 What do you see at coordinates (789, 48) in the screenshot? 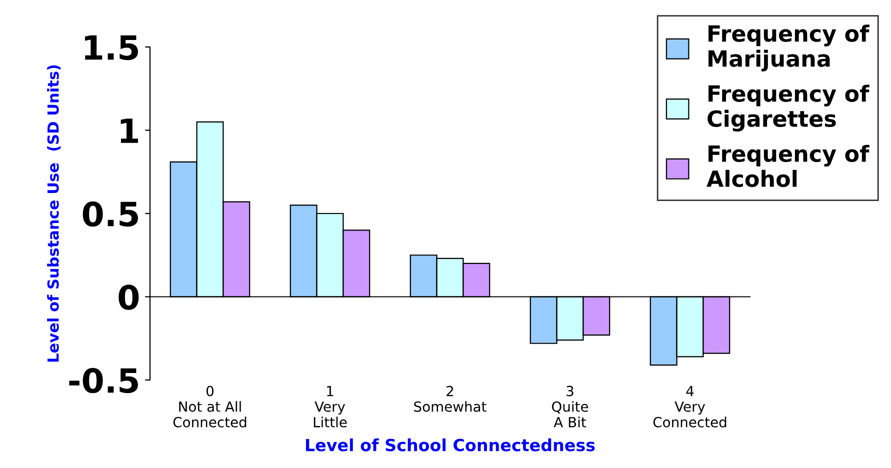
I see `legend-label: Frequency of Marijuana` at bounding box center [789, 48].